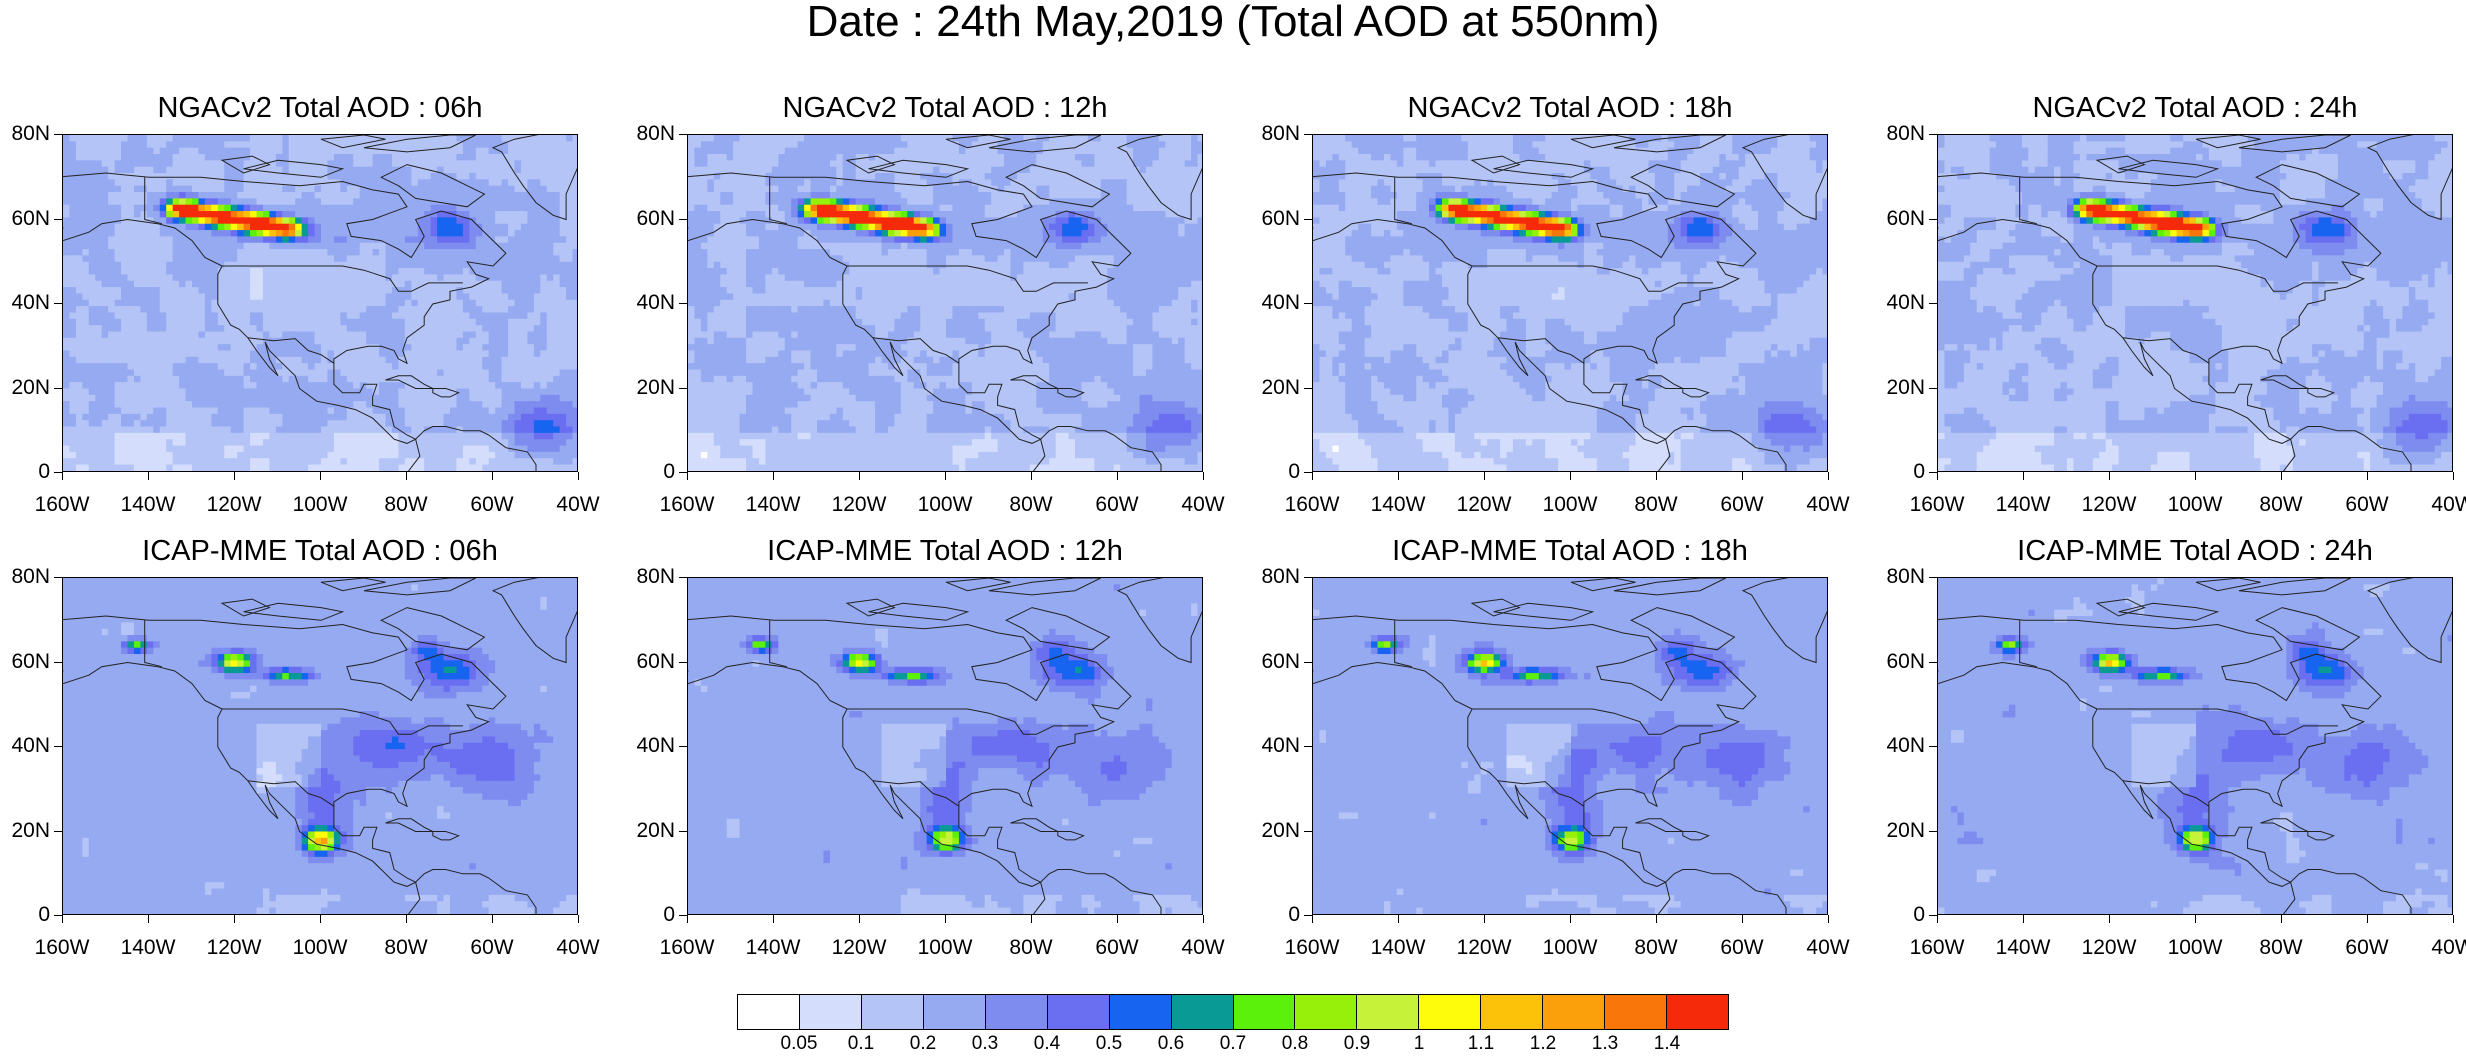 The height and width of the screenshot is (1056, 2466). What do you see at coordinates (1419, 1044) in the screenshot?
I see `colorbar-label: 1` at bounding box center [1419, 1044].